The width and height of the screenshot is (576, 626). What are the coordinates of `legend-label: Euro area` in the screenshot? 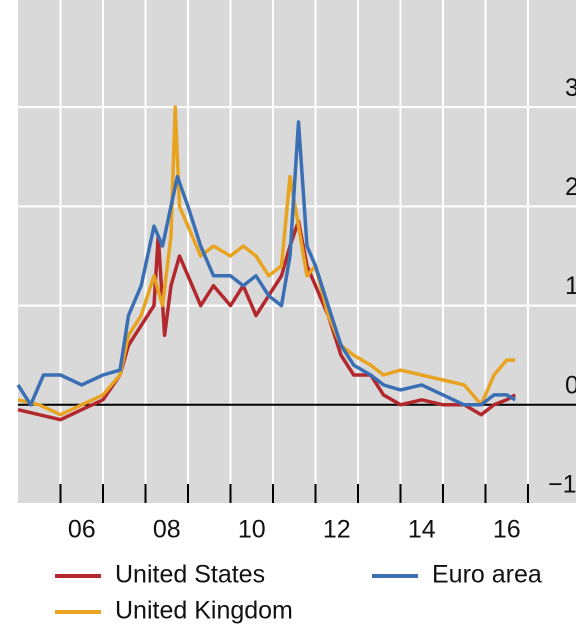 It's located at (487, 575).